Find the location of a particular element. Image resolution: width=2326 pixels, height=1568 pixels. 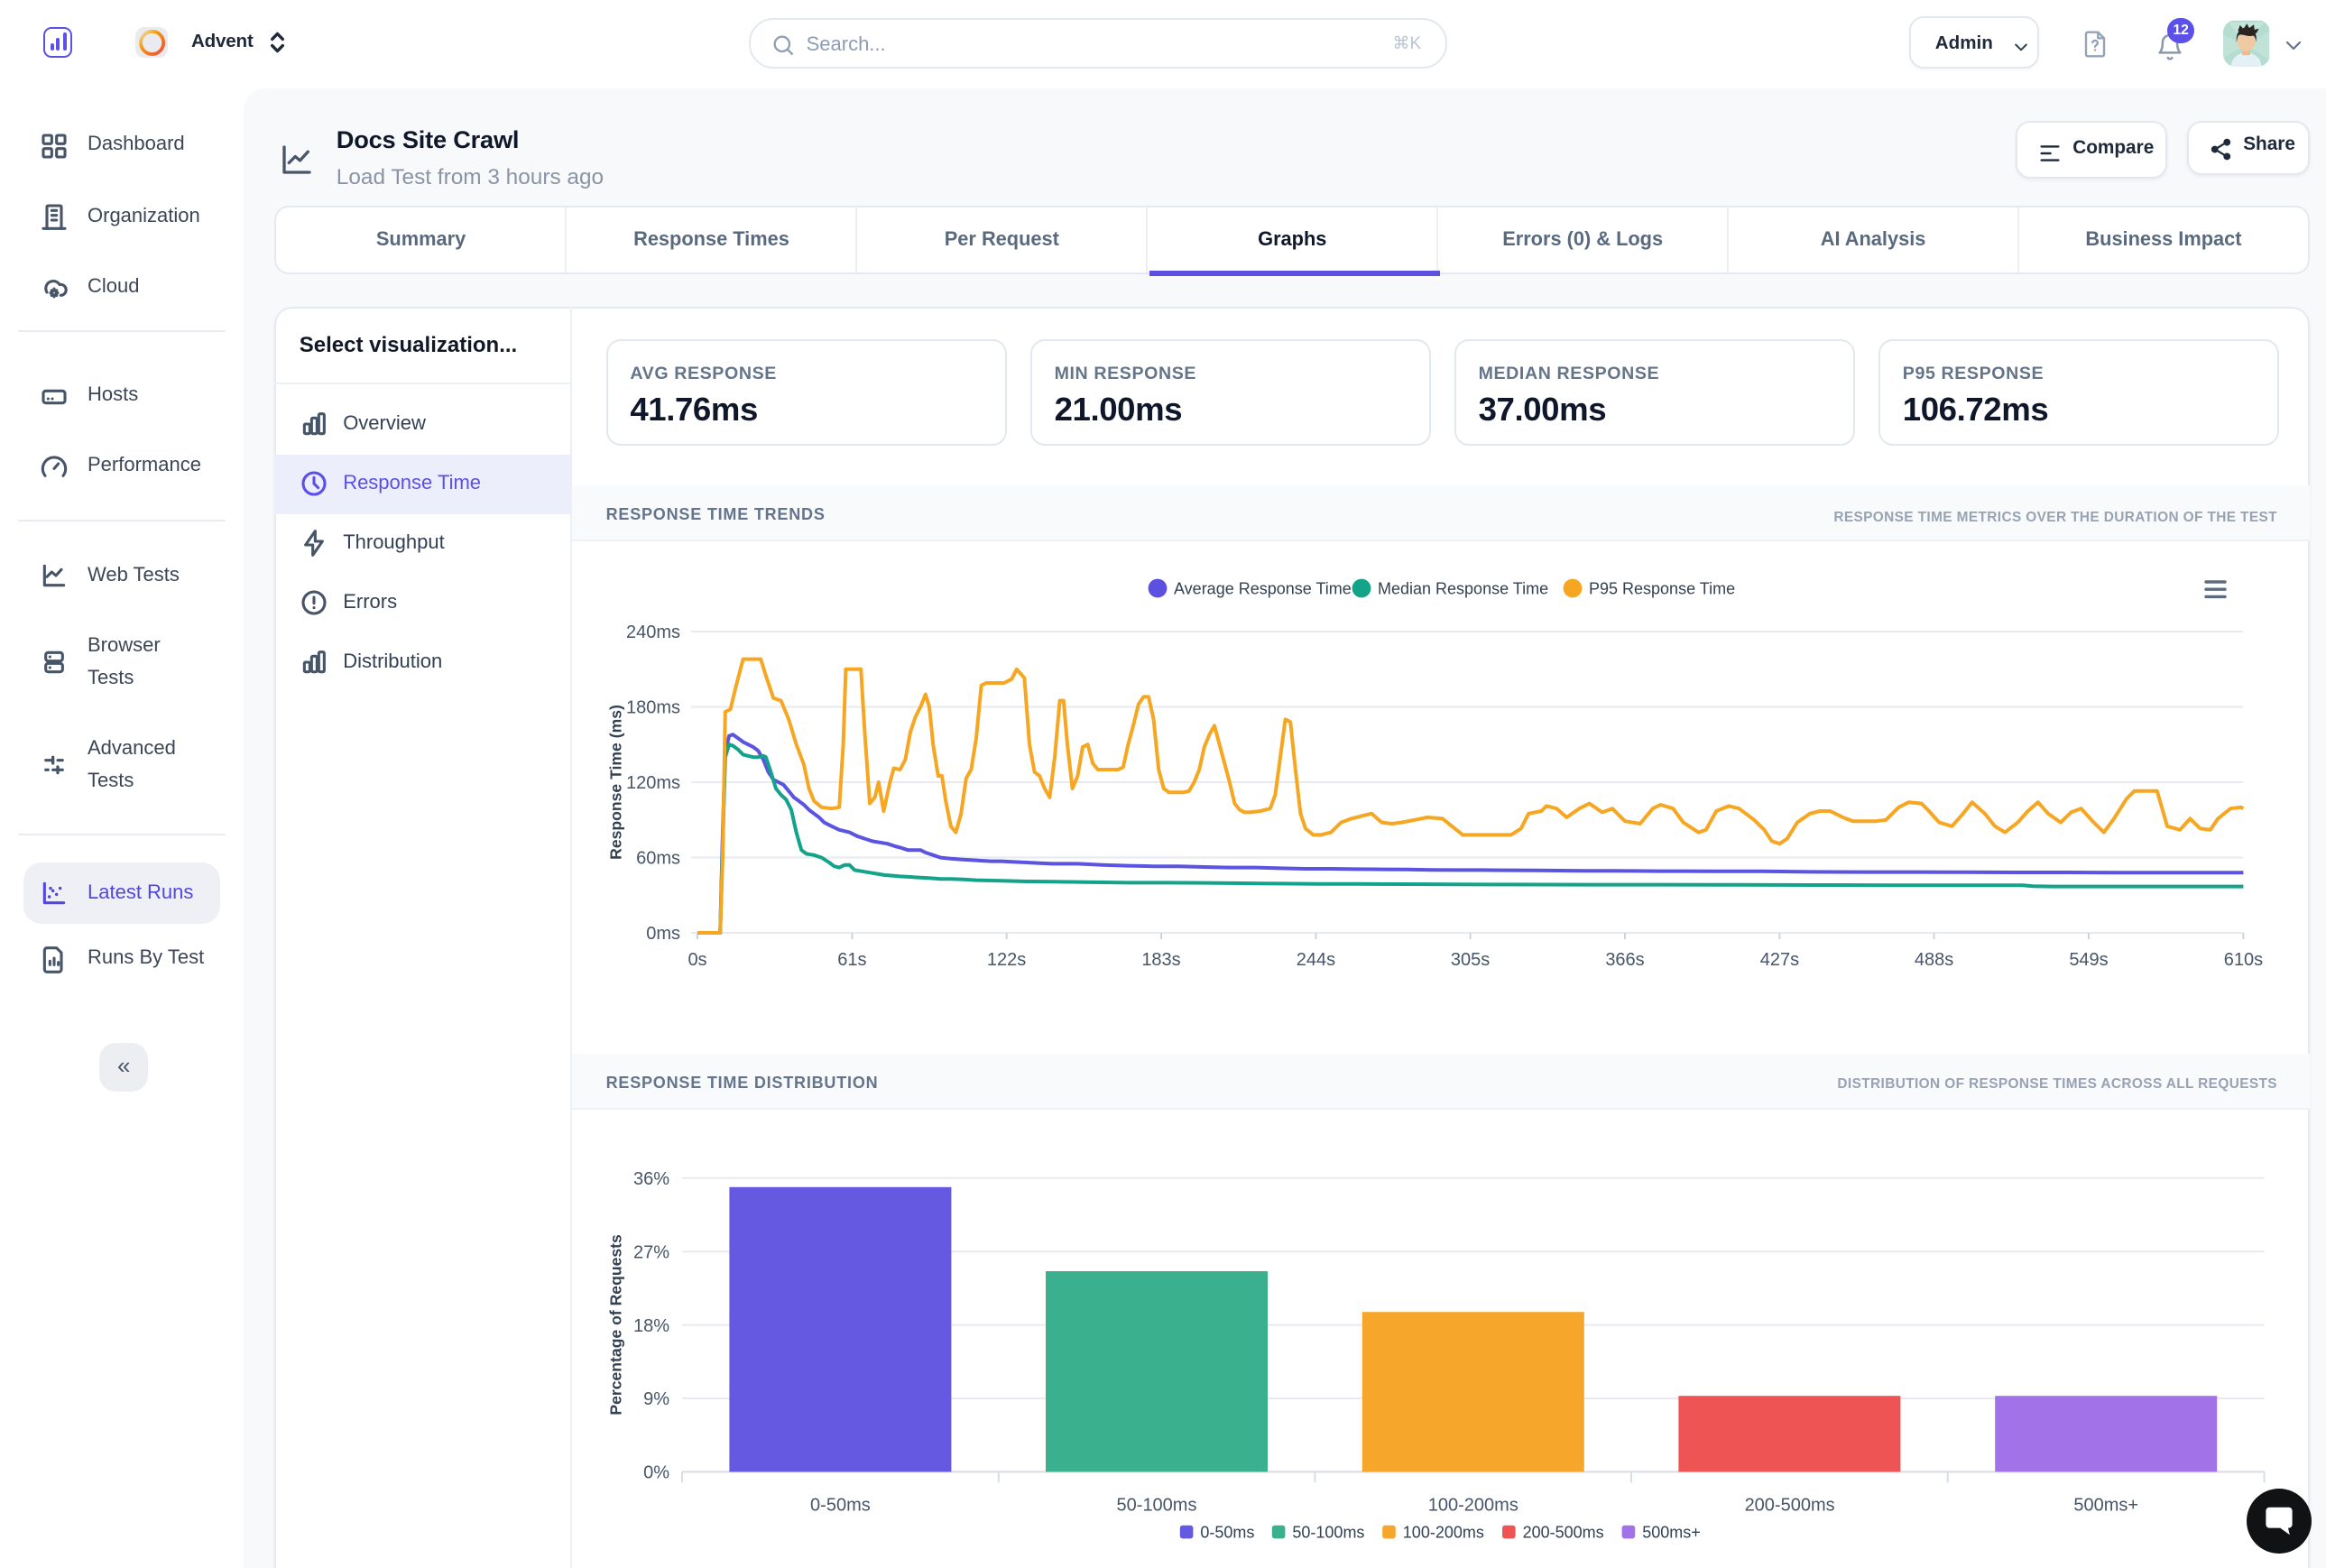

svg-text: 305s is located at coordinates (1470, 960).